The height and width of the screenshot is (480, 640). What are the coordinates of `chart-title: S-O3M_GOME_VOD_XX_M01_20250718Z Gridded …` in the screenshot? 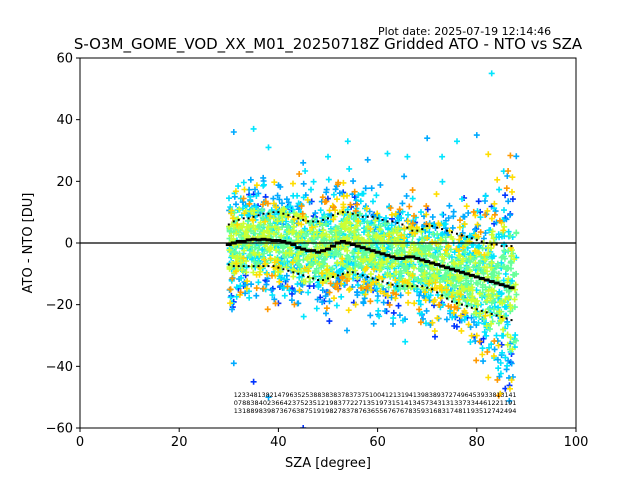 It's located at (328, 44).